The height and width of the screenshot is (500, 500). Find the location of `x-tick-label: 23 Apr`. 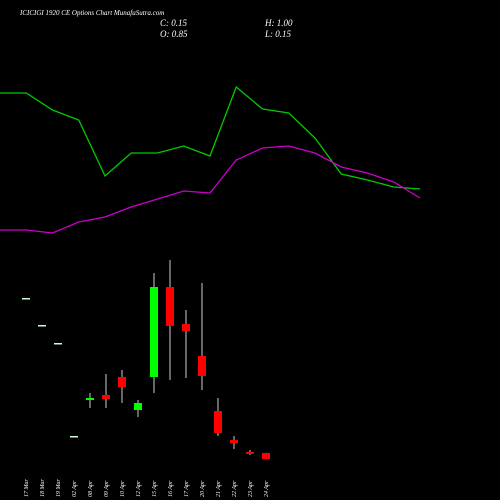

x-tick-label: 23 Apr is located at coordinates (251, 488).